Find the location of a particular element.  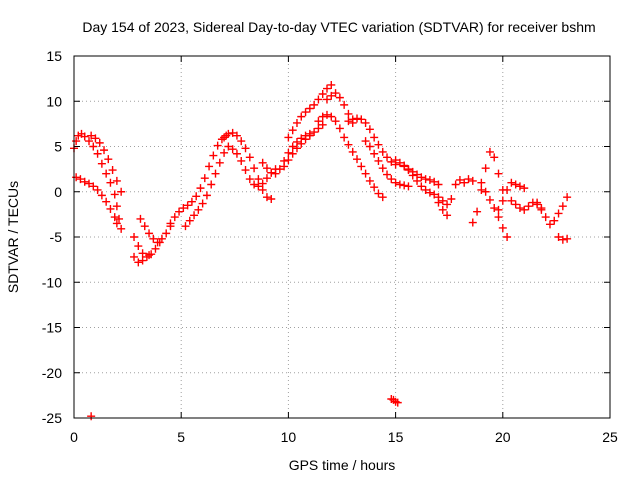

x-tick-label: 10 is located at coordinates (289, 437).